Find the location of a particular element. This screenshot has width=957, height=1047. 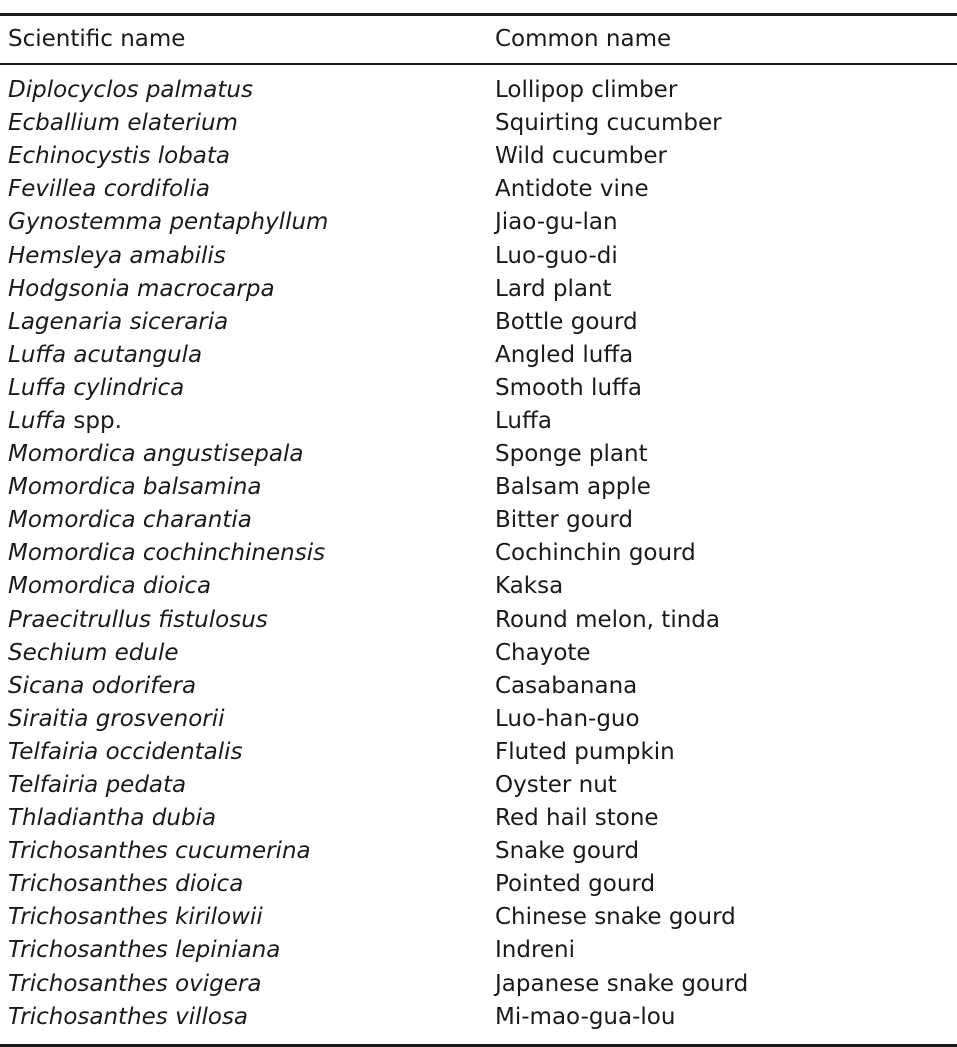

scientific-name-text: Ecballium elaterium is located at coordinates (123, 123).